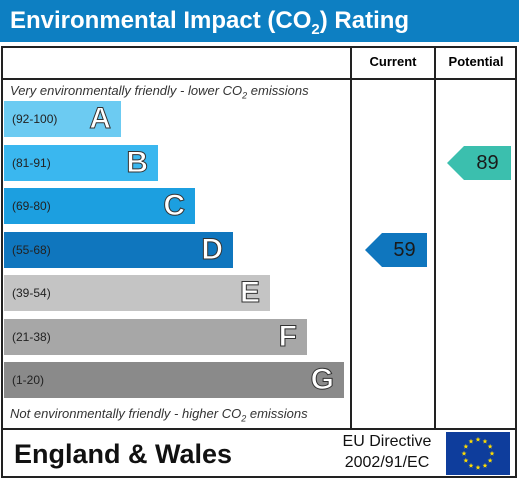  What do you see at coordinates (123, 454) in the screenshot?
I see `region-label: England & Wales` at bounding box center [123, 454].